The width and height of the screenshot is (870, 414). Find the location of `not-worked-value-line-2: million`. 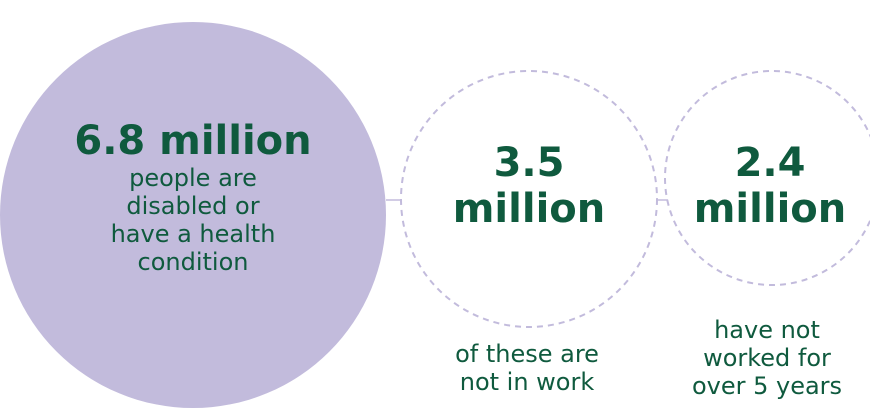

not-worked-value-line-2: million is located at coordinates (770, 209).